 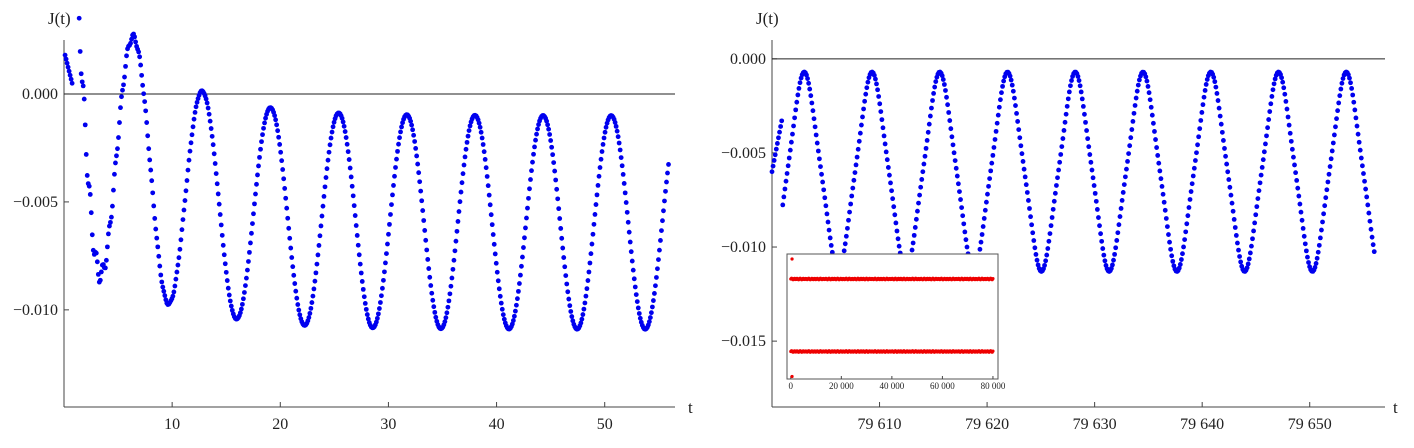 What do you see at coordinates (749, 200) in the screenshot?
I see `right-y-ticks: 0.000 −0.005 −0.010 −0.015` at bounding box center [749, 200].